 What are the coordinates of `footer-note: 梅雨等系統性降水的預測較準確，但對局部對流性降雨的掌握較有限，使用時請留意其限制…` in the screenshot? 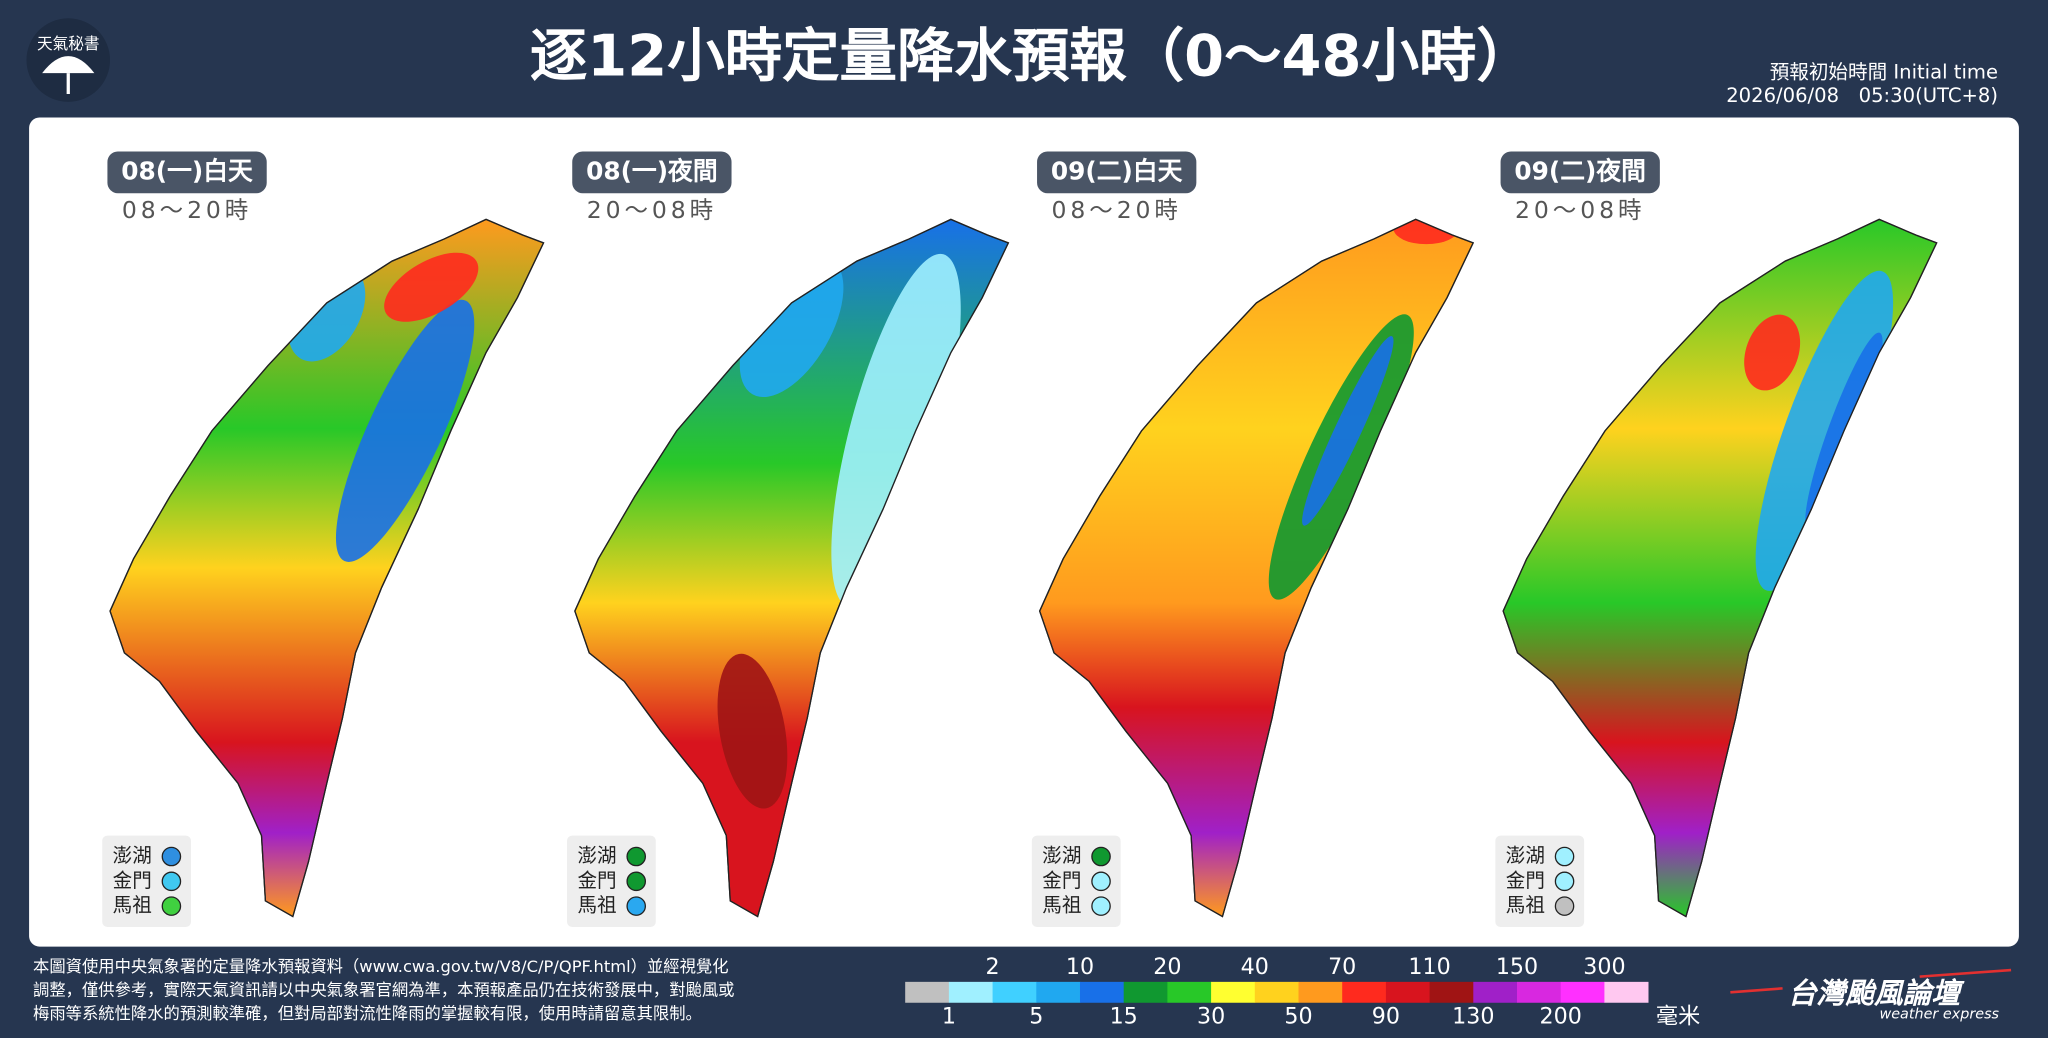 It's located at (367, 1013).